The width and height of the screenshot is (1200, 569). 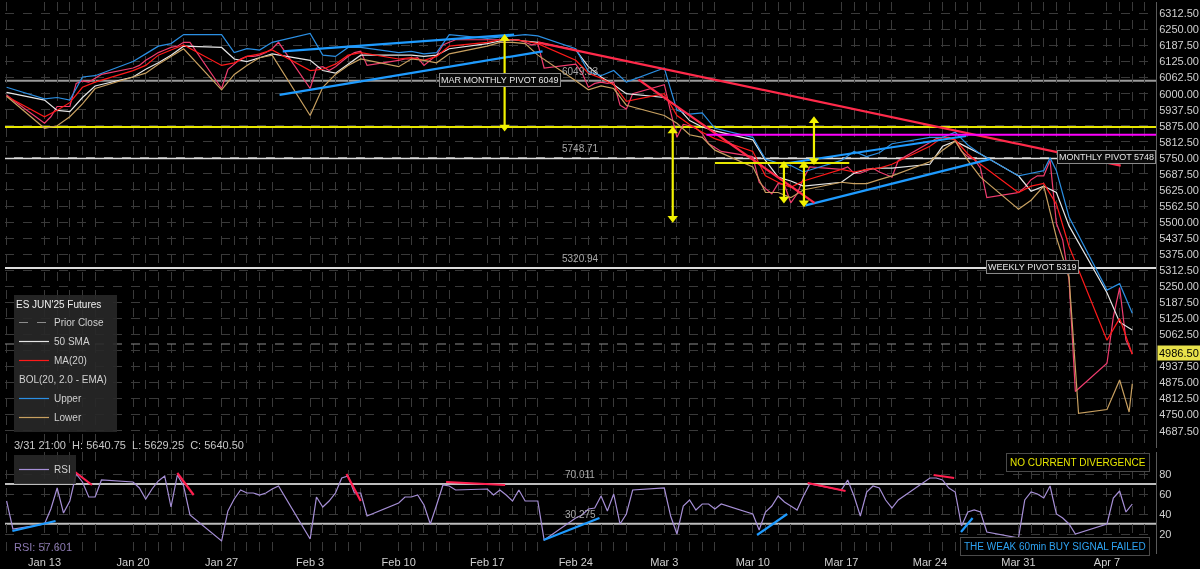 What do you see at coordinates (575, 562) in the screenshot?
I see `x-tick-label: Feb 24` at bounding box center [575, 562].